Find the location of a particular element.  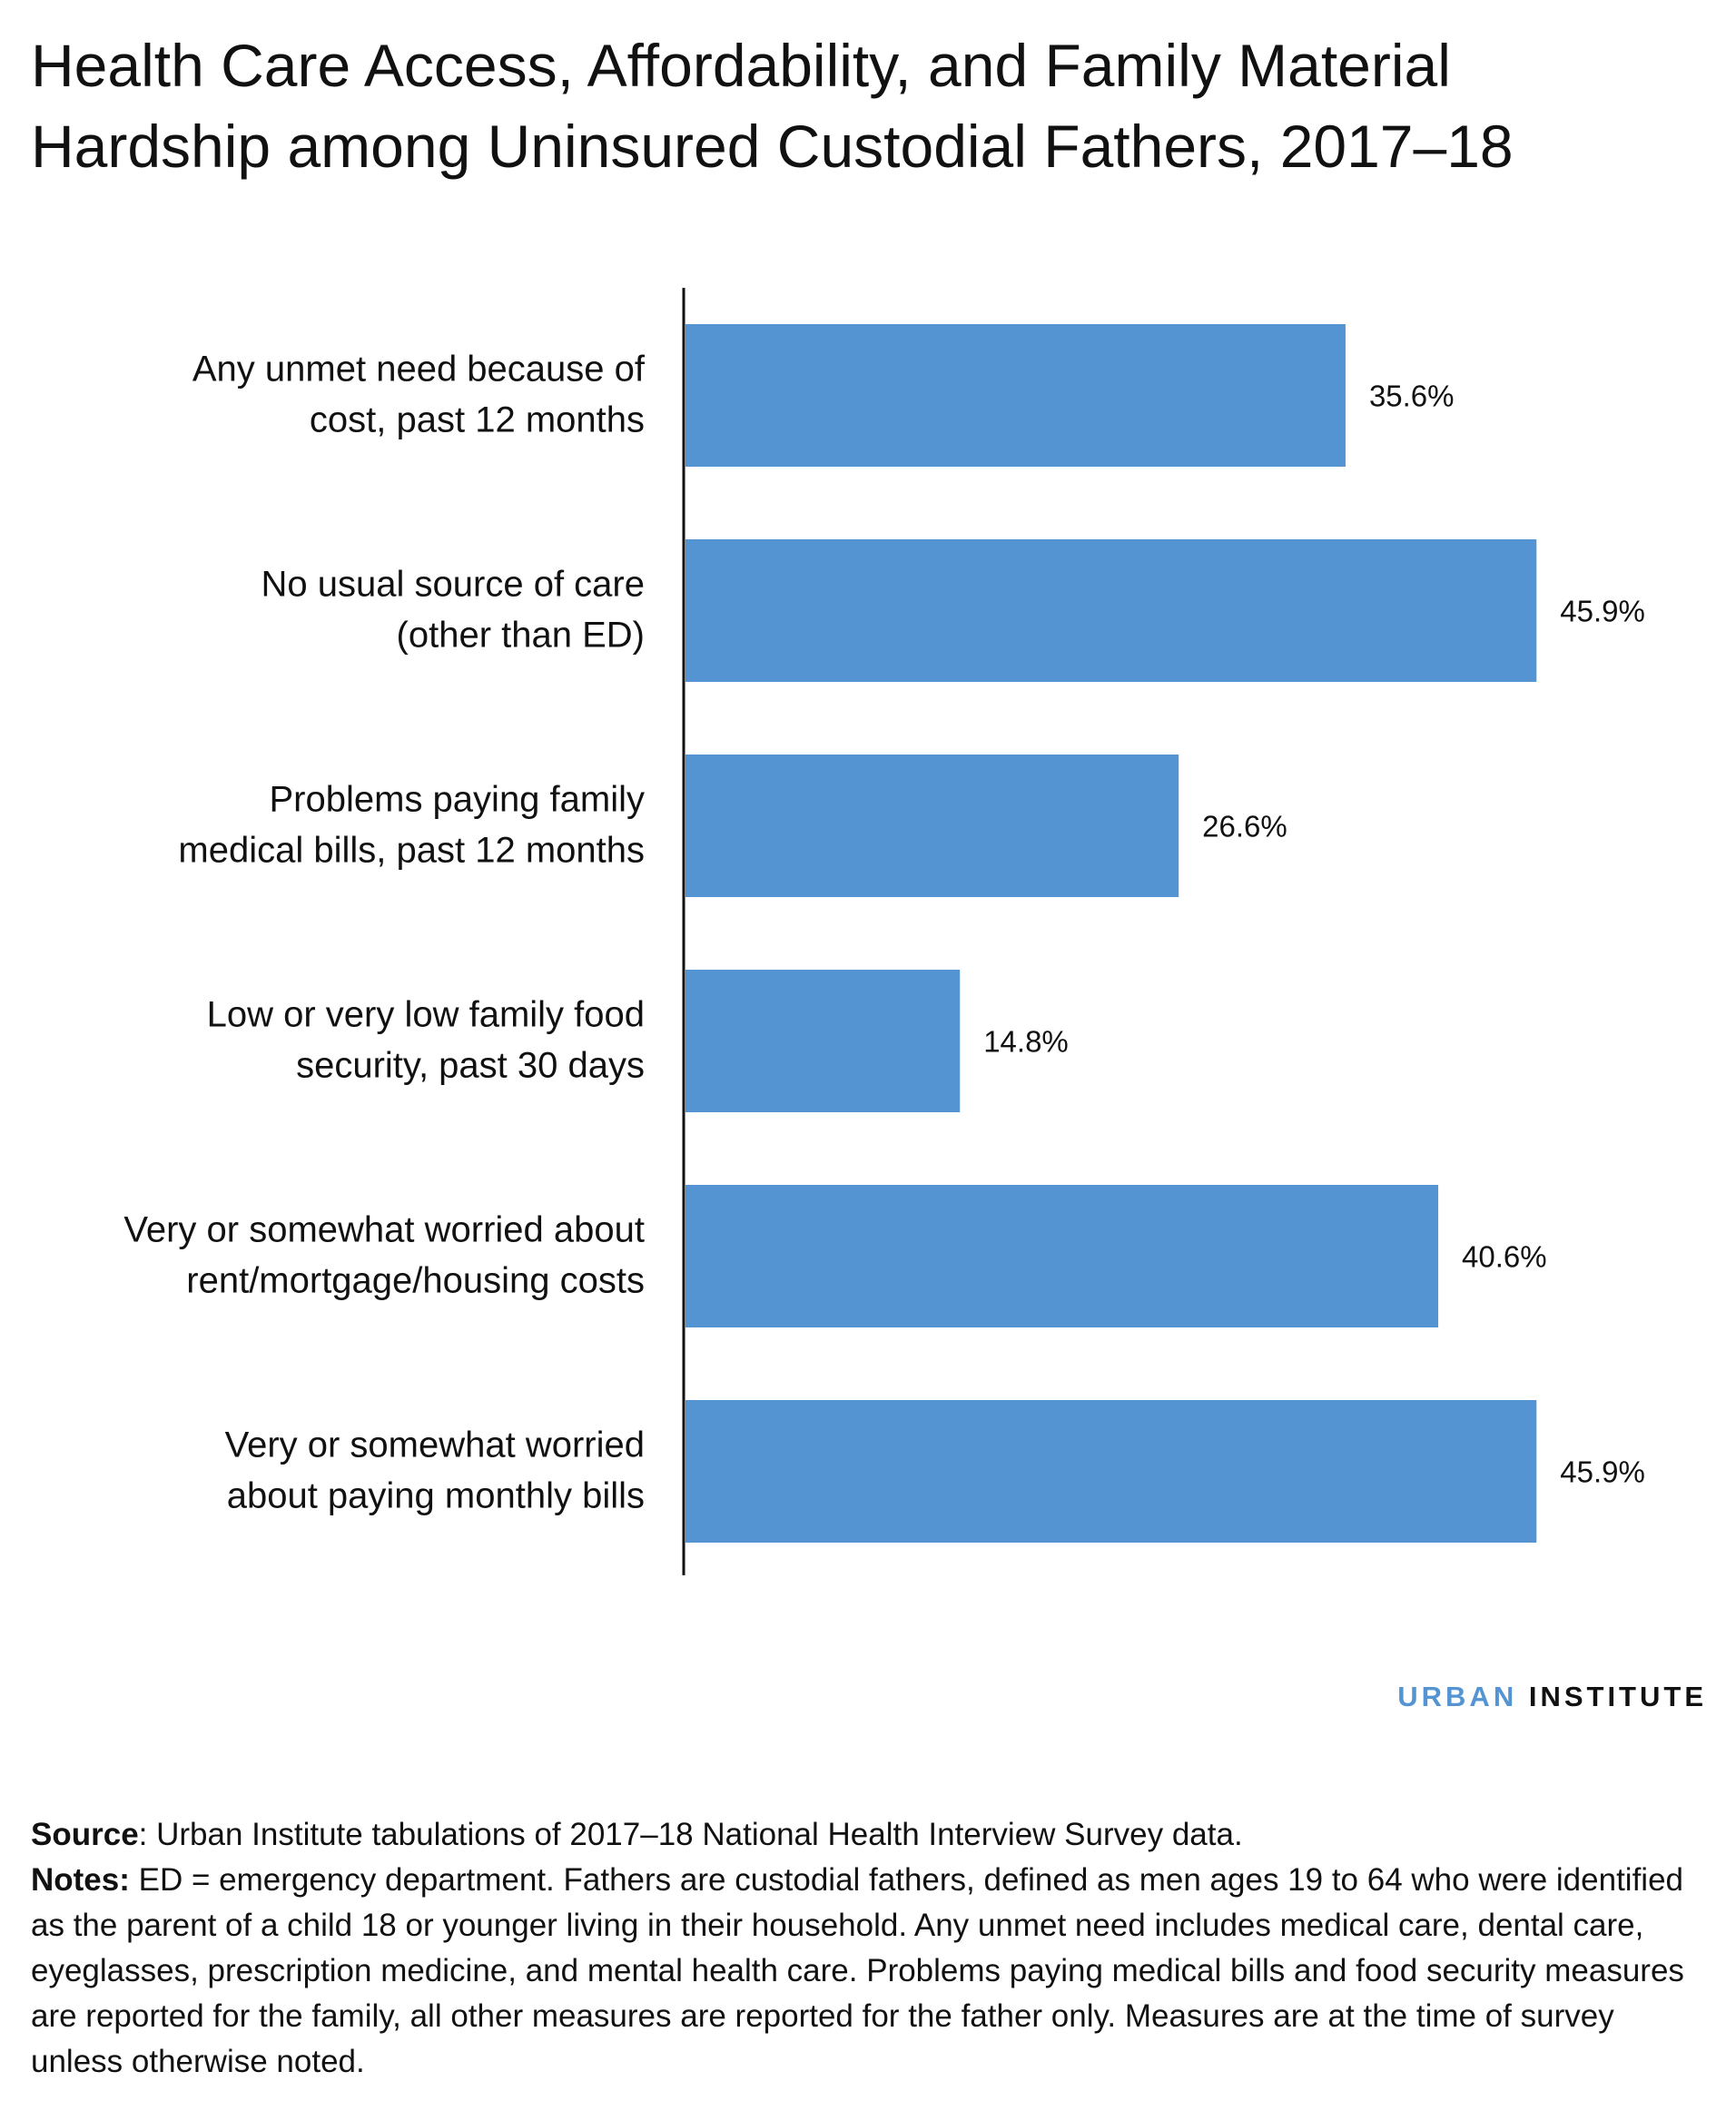

category-label-6-line-2: about paying monthly bills is located at coordinates (436, 1496).